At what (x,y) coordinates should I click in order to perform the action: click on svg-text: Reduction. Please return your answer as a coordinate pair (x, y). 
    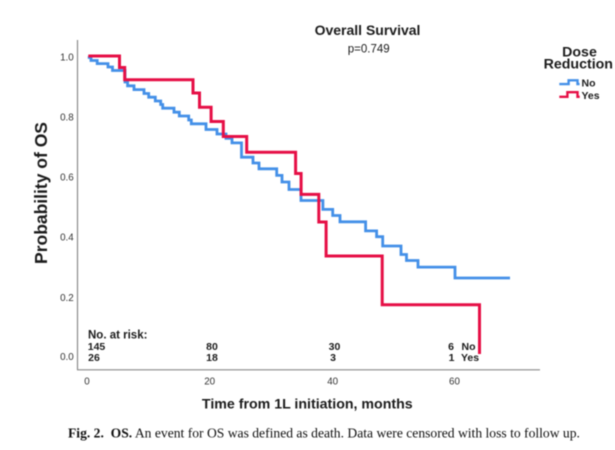
    Looking at the image, I should click on (578, 64).